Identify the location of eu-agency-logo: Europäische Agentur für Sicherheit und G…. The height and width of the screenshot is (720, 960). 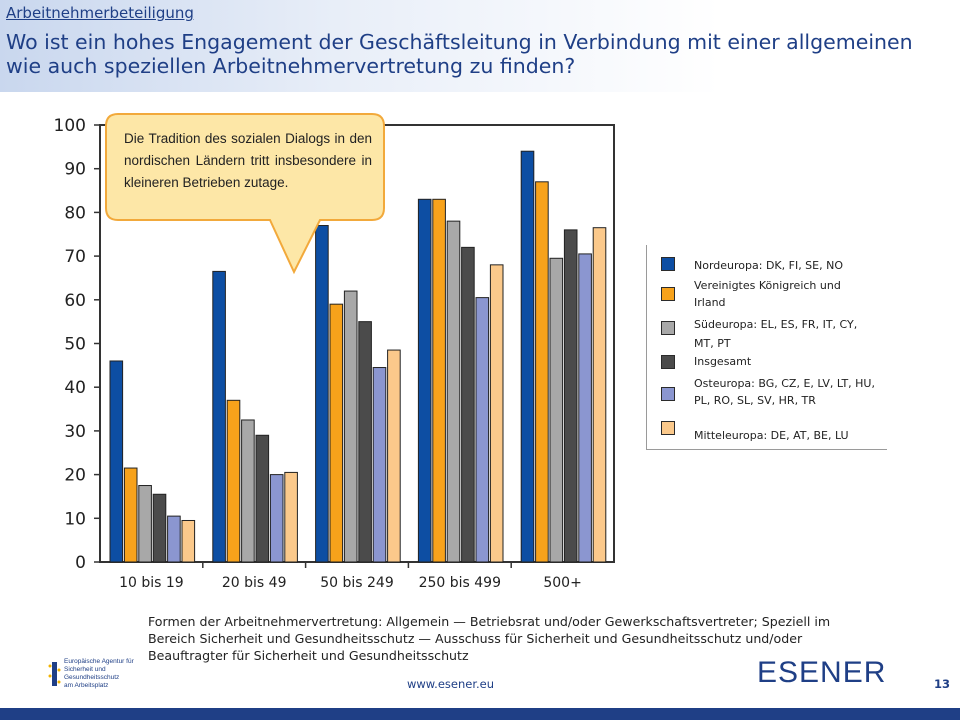
(103, 674).